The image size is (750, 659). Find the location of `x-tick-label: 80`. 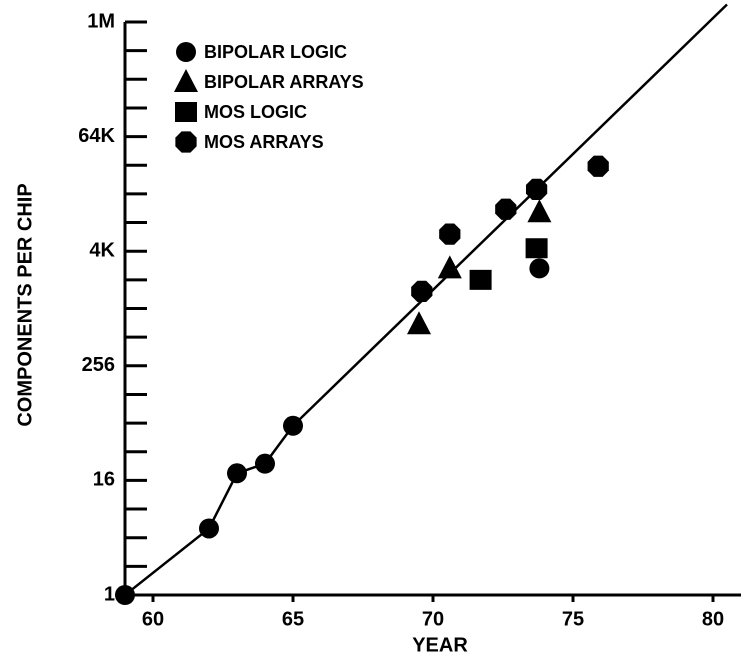

x-tick-label: 80 is located at coordinates (713, 619).